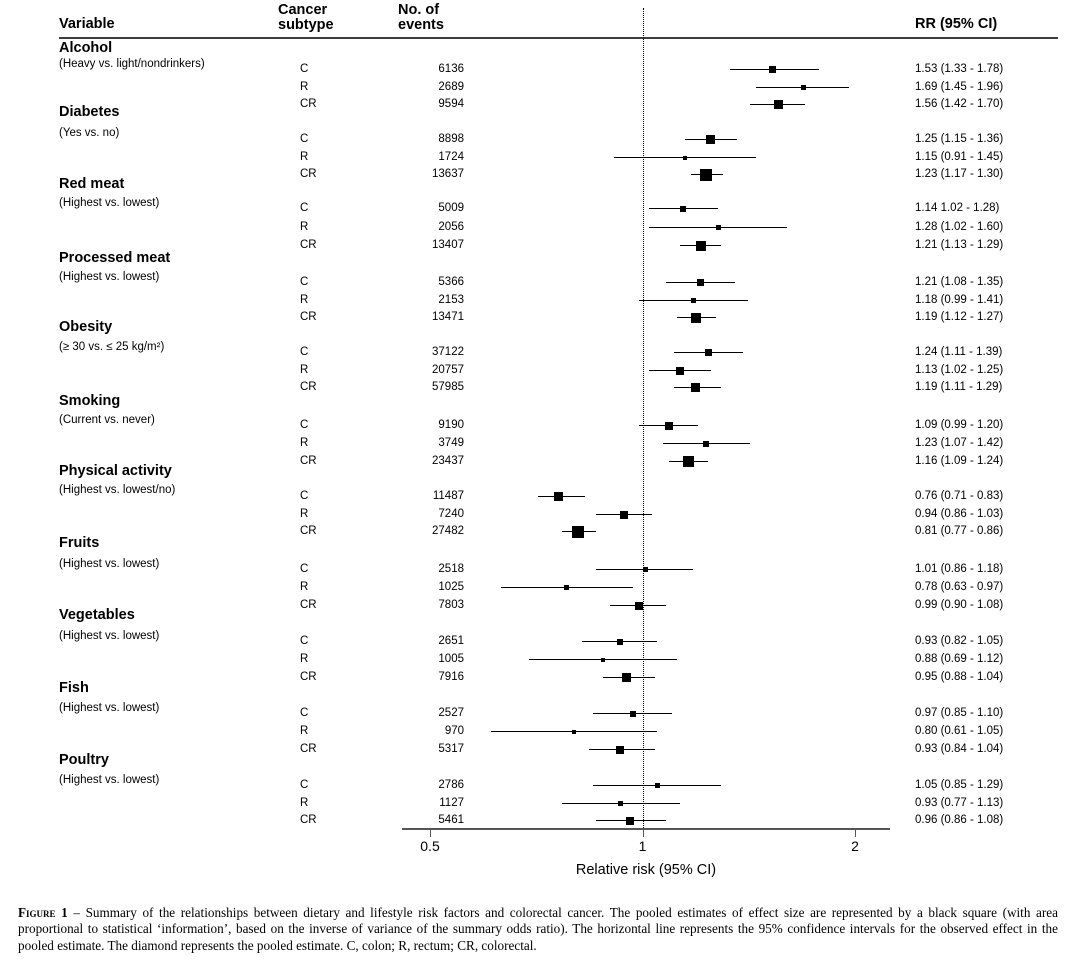  What do you see at coordinates (74, 688) in the screenshot?
I see `variable-name: Fish` at bounding box center [74, 688].